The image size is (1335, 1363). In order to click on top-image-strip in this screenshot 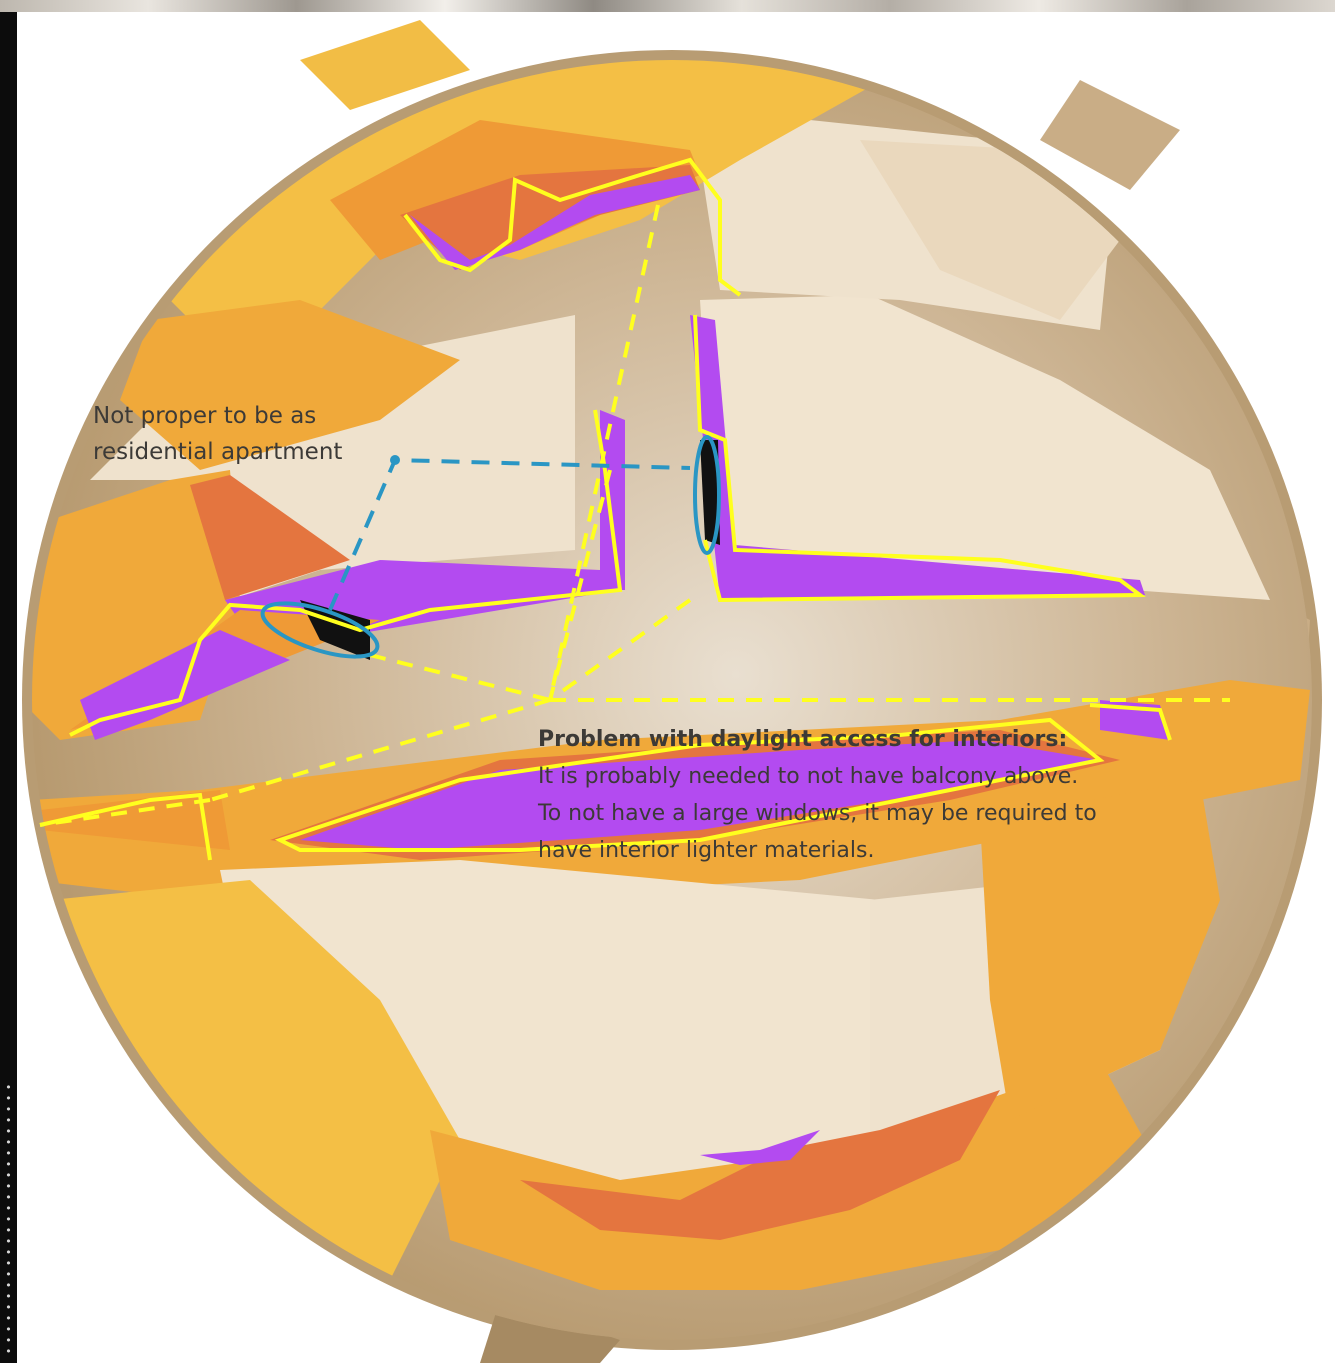, I will do `click(667, 6)`.